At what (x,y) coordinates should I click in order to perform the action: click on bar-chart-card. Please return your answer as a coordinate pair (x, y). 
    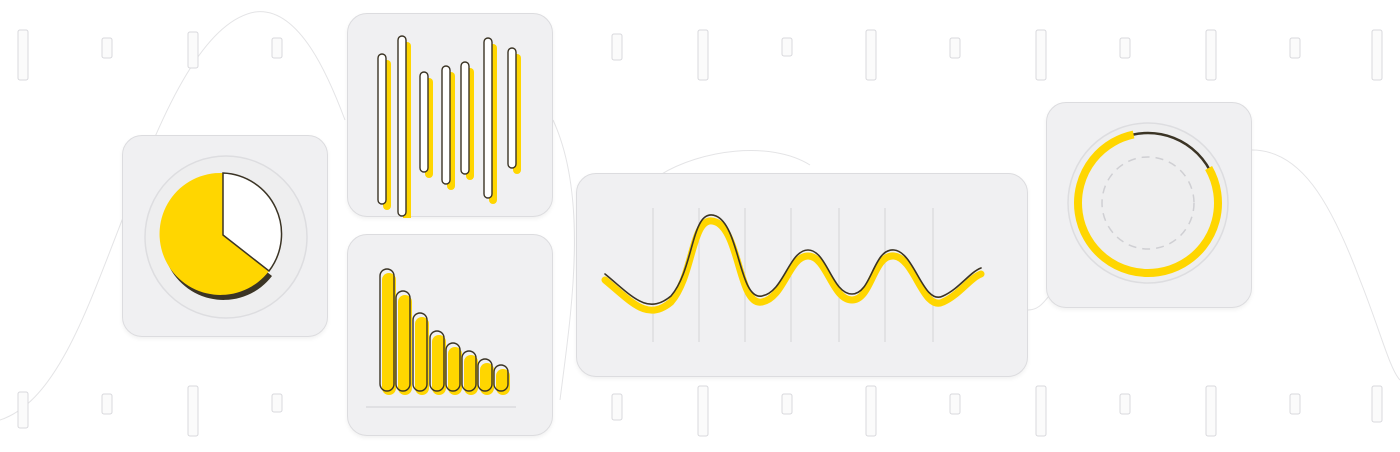
    Looking at the image, I should click on (450, 335).